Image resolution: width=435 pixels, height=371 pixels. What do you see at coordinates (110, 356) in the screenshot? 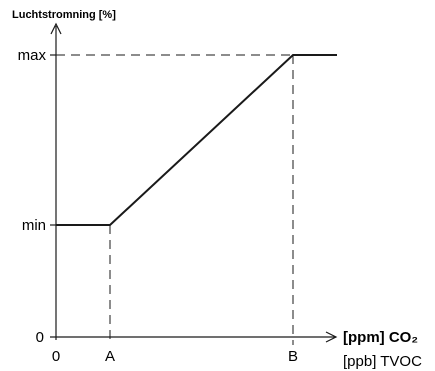
I see `x-tick-label-a: A` at bounding box center [110, 356].